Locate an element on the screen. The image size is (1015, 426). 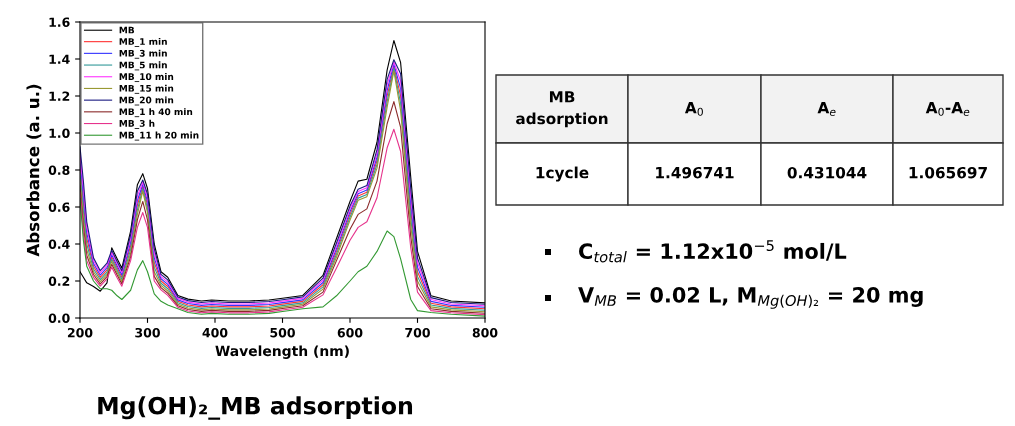
text: 1cycle is located at coordinates (562, 174).